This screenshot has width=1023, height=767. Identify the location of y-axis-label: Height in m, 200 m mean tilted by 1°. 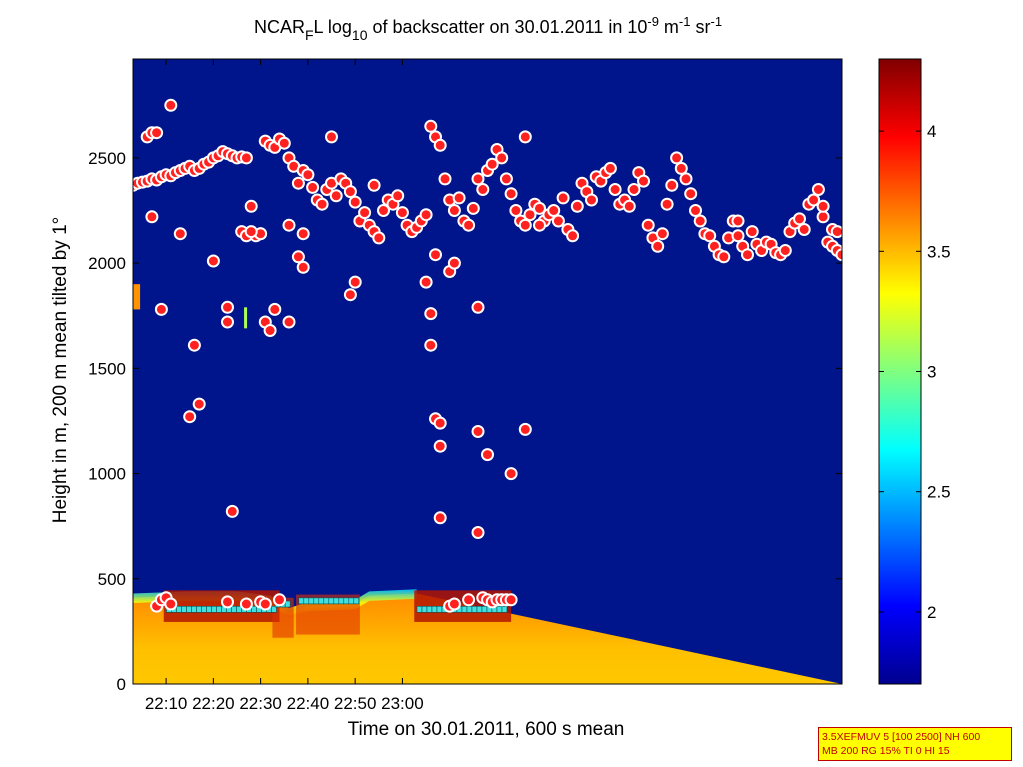
(60, 370).